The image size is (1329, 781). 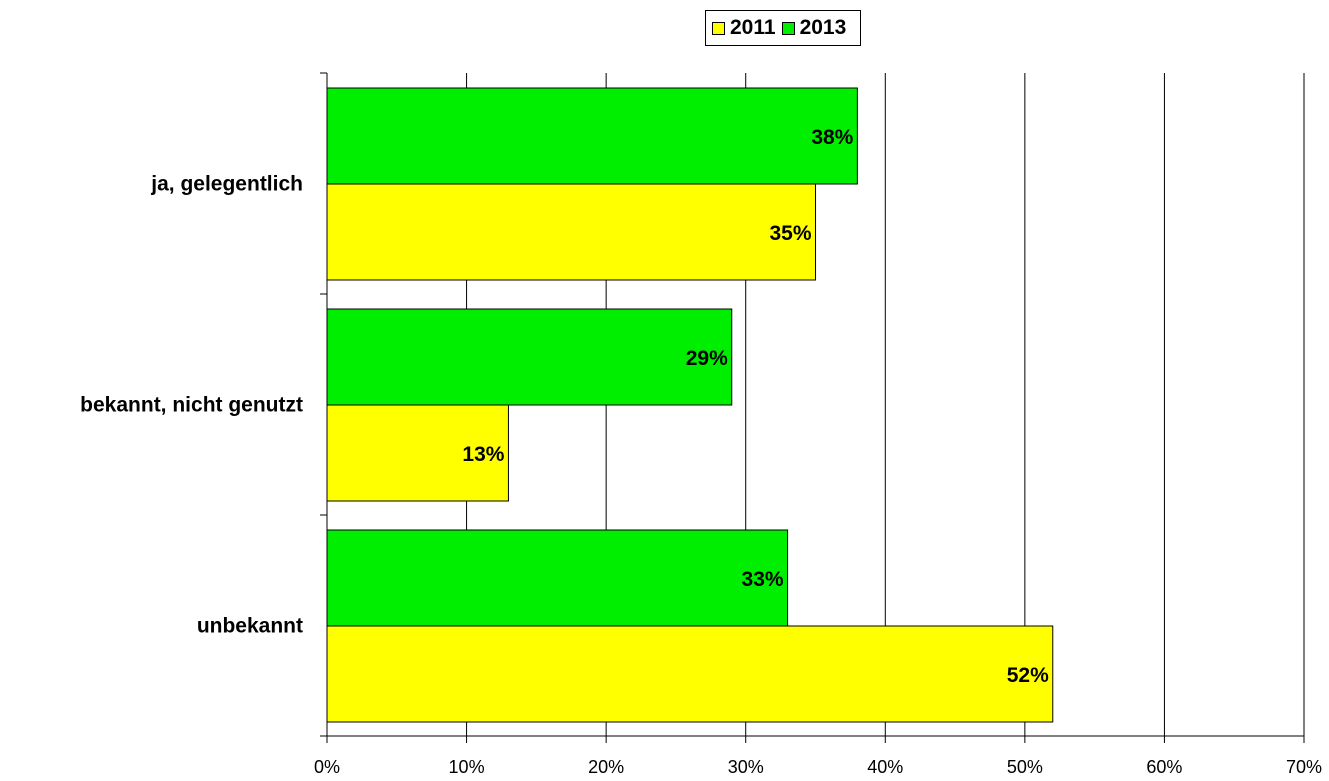 What do you see at coordinates (250, 626) in the screenshot?
I see `category-label-2: unbekannt` at bounding box center [250, 626].